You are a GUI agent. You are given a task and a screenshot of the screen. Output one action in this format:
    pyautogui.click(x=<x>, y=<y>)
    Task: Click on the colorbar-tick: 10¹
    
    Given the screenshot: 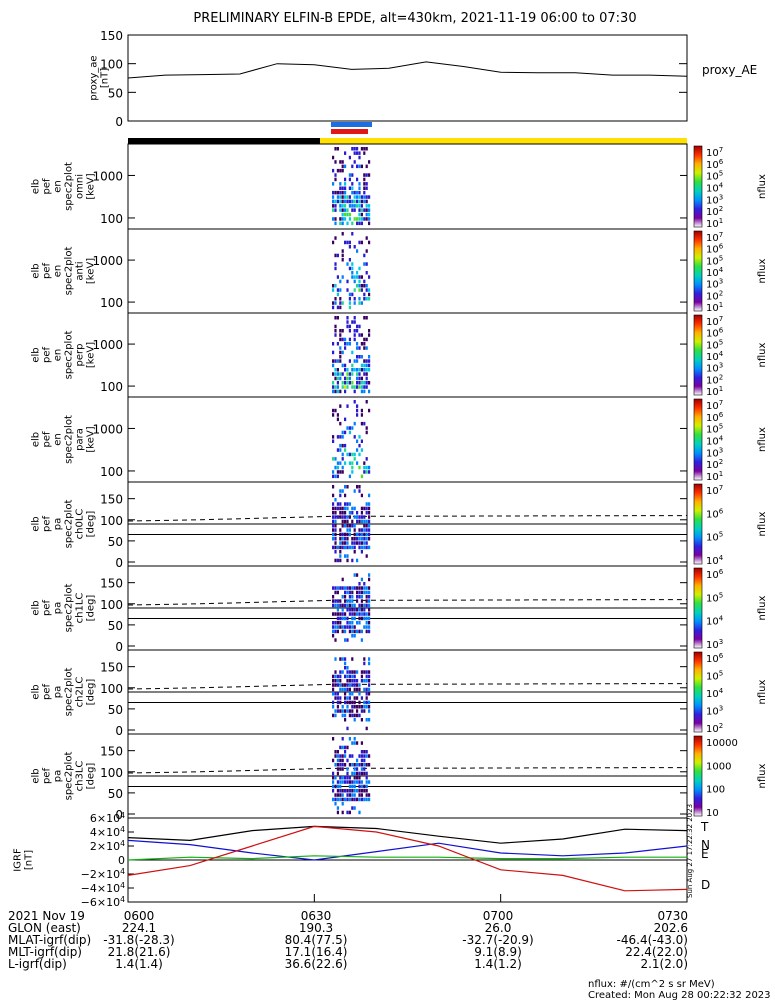 What is the action you would take?
    pyautogui.click(x=714, y=476)
    